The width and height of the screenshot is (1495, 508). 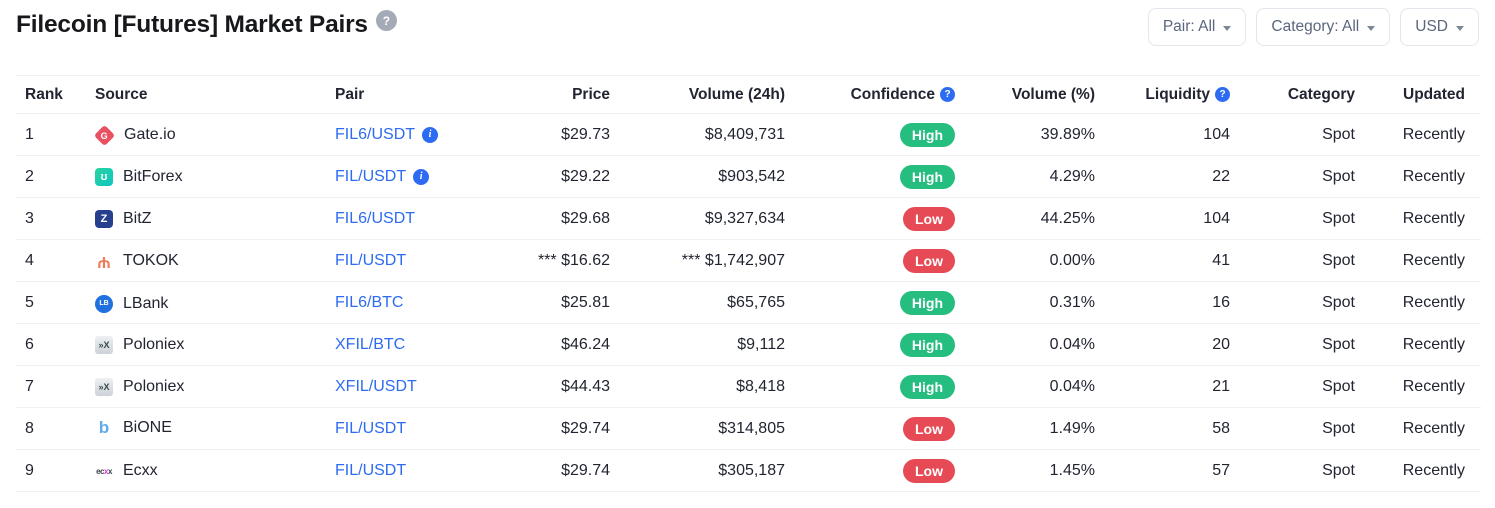 I want to click on rank-cell: 7, so click(x=51, y=386).